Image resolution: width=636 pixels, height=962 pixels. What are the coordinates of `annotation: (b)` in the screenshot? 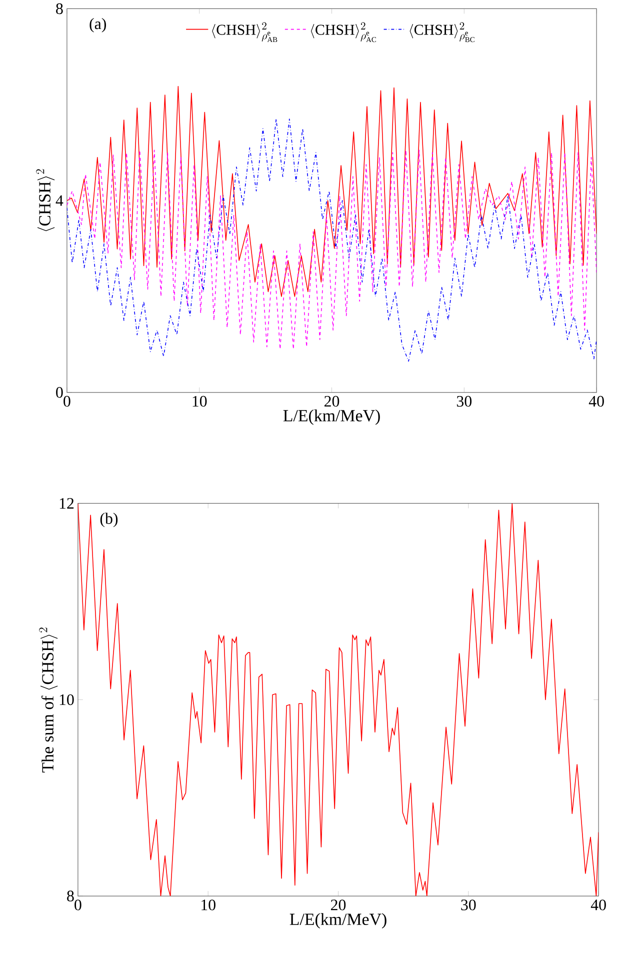 It's located at (109, 520).